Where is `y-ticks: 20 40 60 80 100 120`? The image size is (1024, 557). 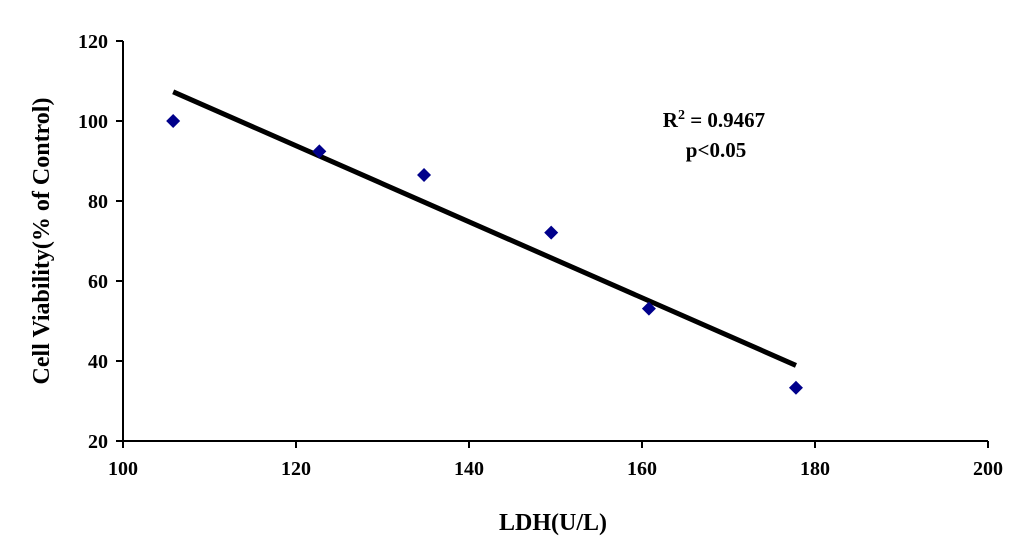
y-ticks: 20 40 60 80 100 120 is located at coordinates (100, 242).